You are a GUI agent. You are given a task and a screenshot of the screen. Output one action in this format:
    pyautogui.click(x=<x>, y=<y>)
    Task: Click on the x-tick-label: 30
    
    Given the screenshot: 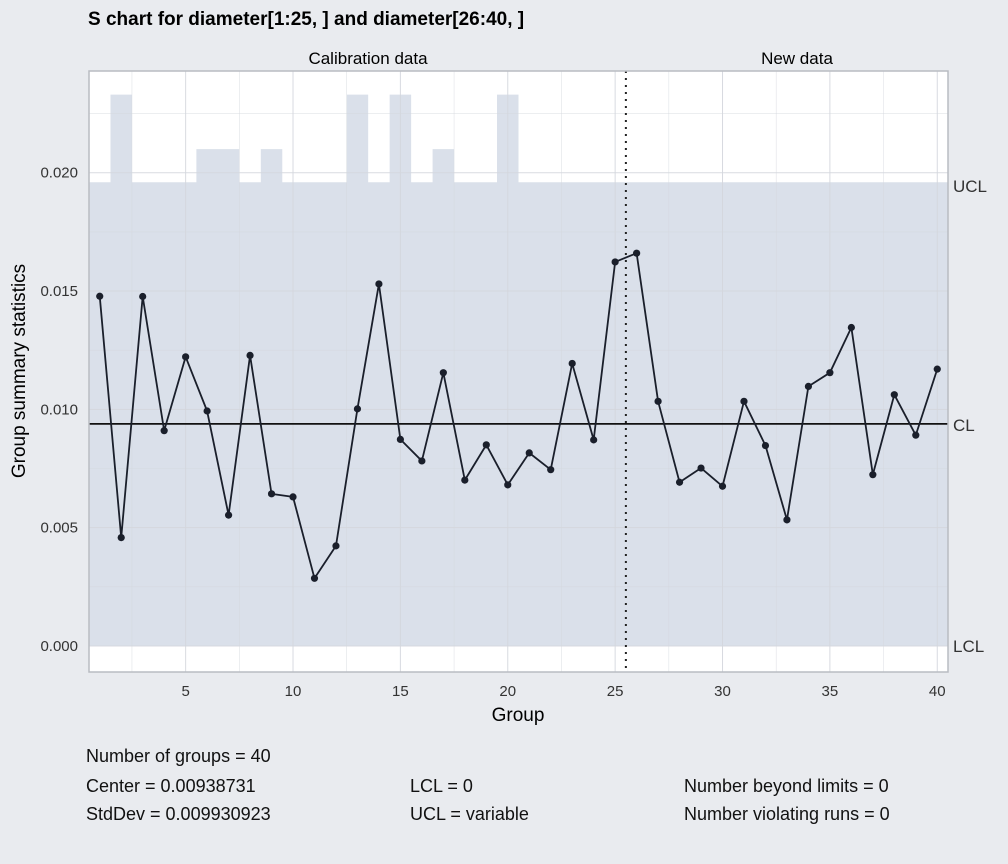 What is the action you would take?
    pyautogui.click(x=722, y=691)
    